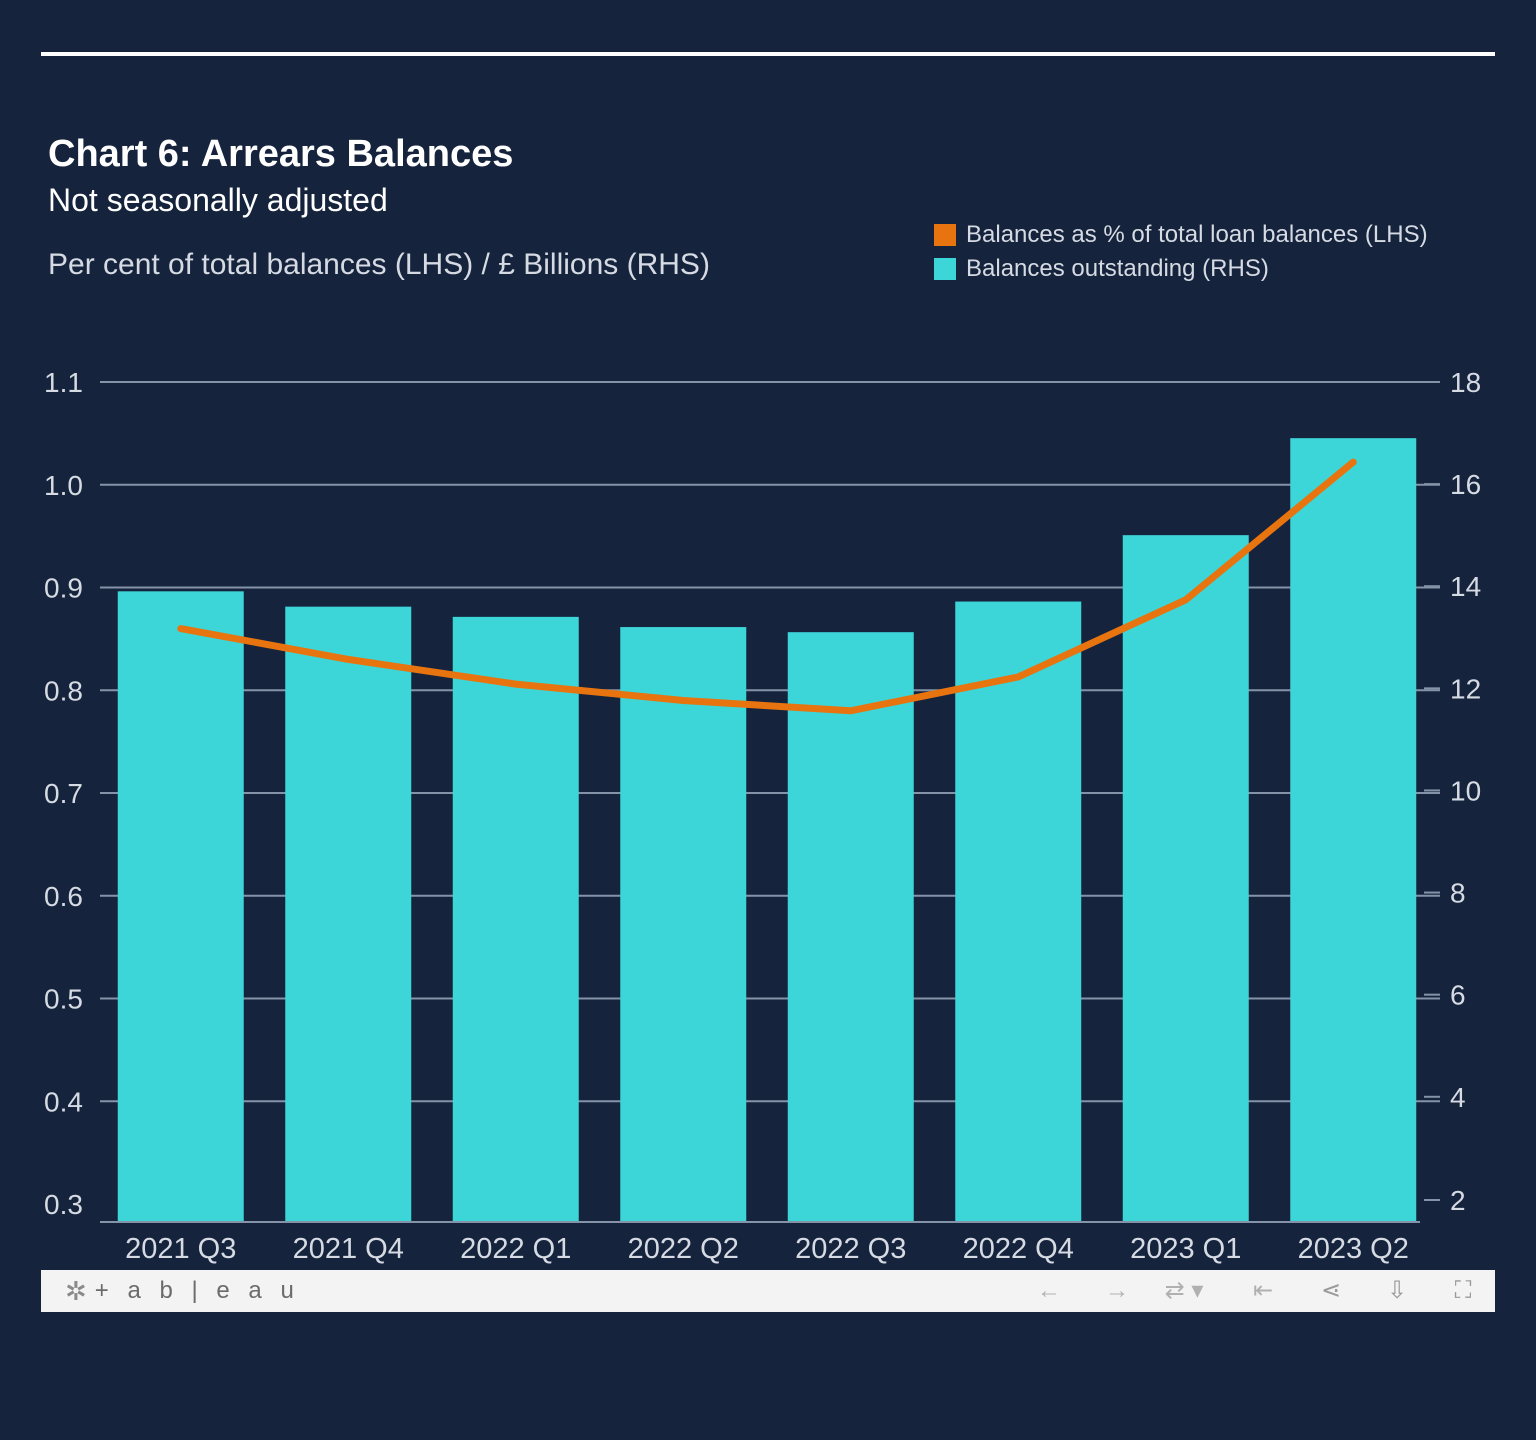 This screenshot has height=1440, width=1536. I want to click on y-left-tick-label: 0.7, so click(63, 793).